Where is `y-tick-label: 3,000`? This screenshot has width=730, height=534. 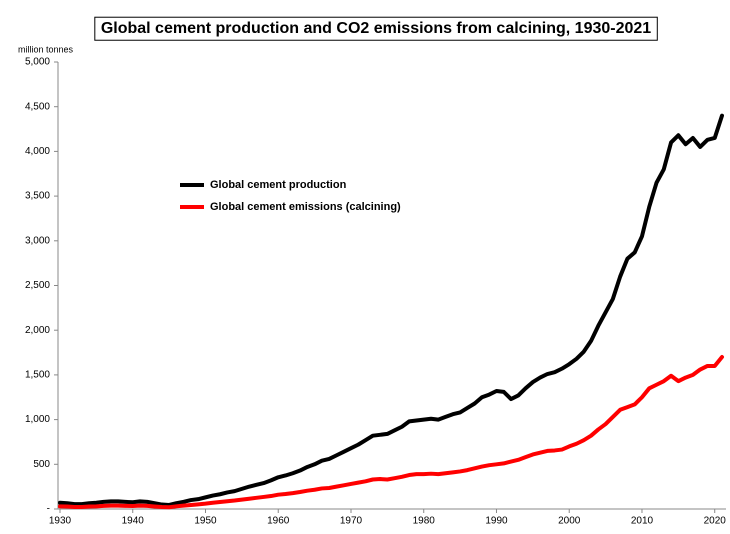 y-tick-label: 3,000 is located at coordinates (37, 240).